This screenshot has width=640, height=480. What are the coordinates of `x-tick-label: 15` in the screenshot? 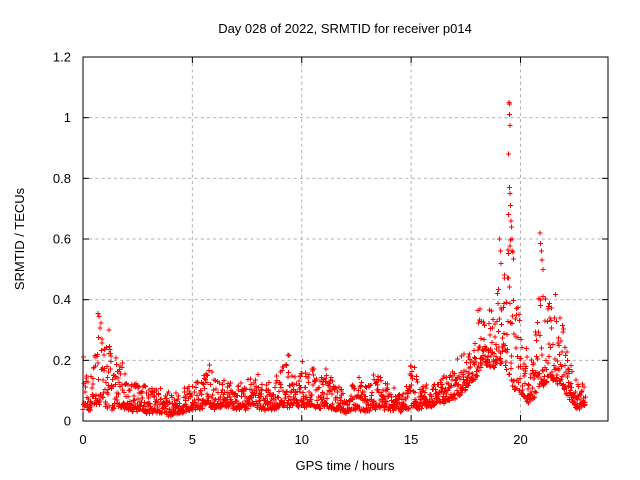 It's located at (411, 439).